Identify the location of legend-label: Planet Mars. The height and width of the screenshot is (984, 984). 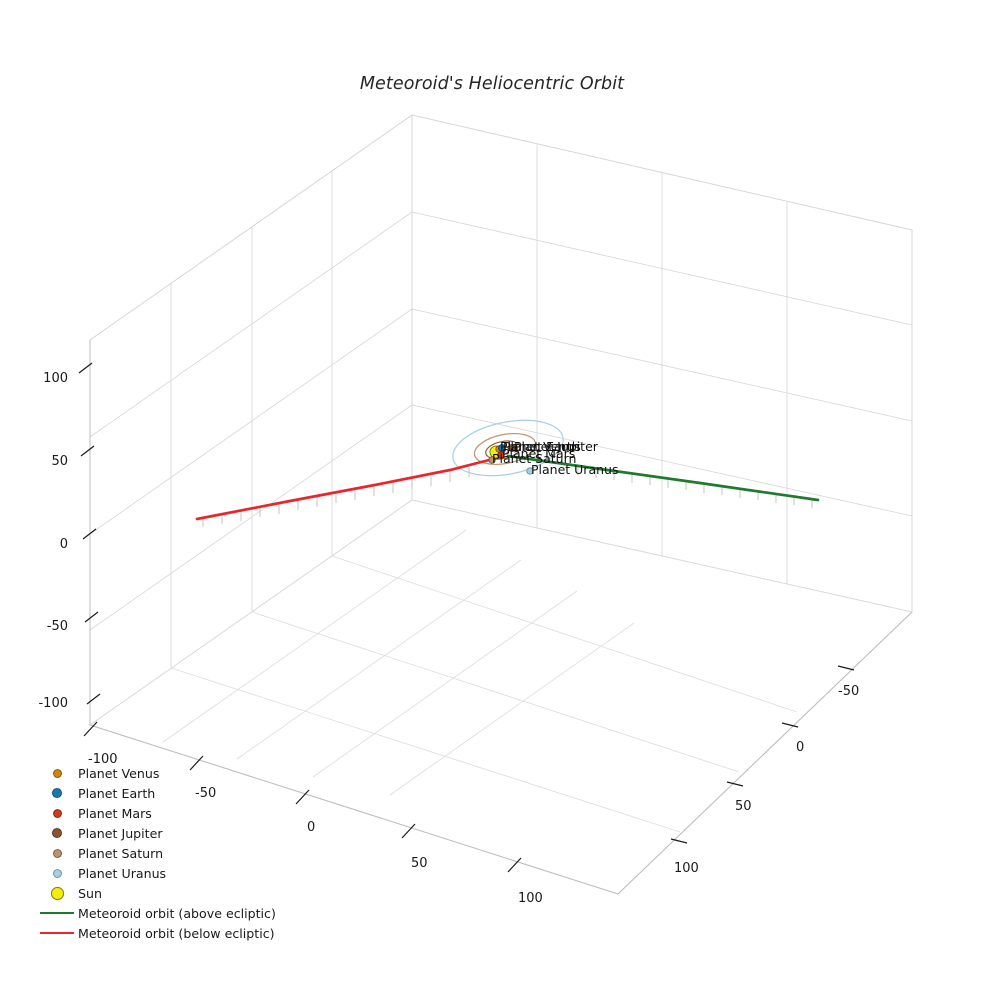
(115, 813).